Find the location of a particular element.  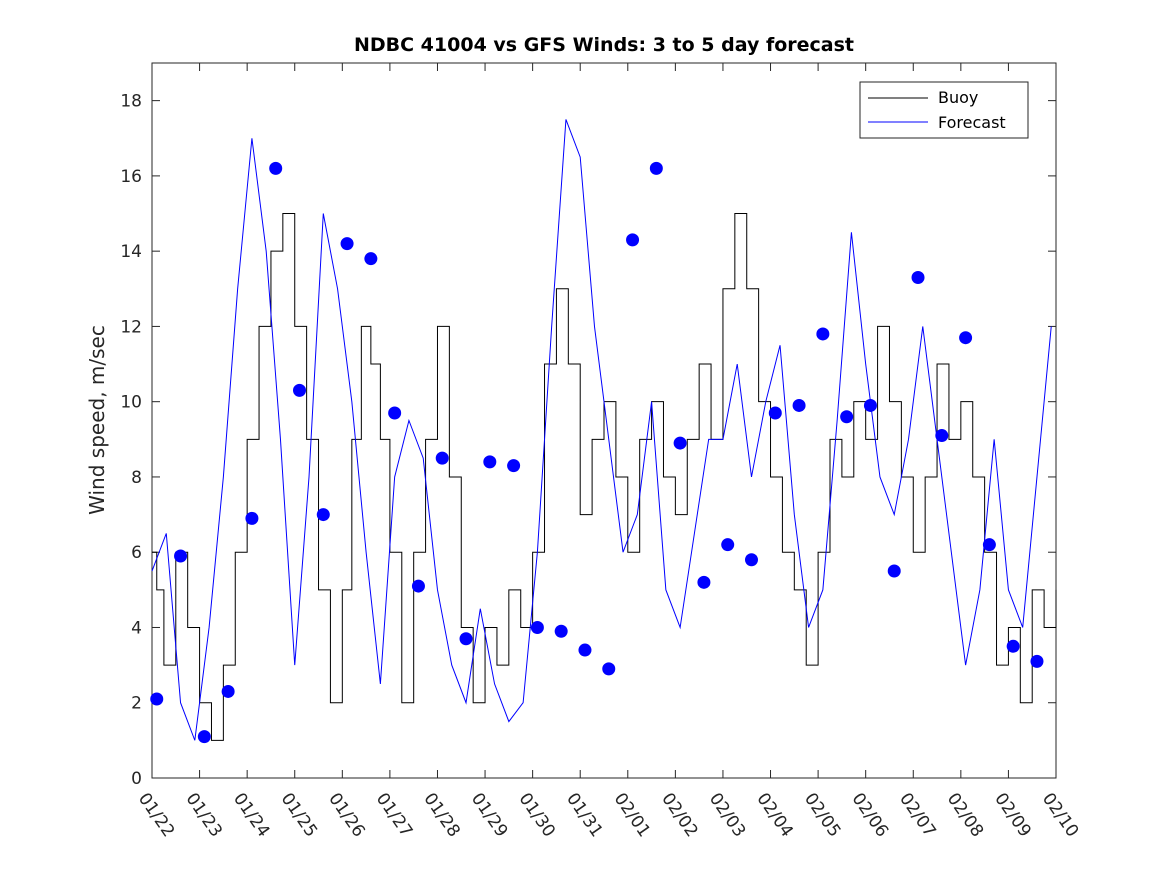

y-tick-label: 0 is located at coordinates (136, 779).